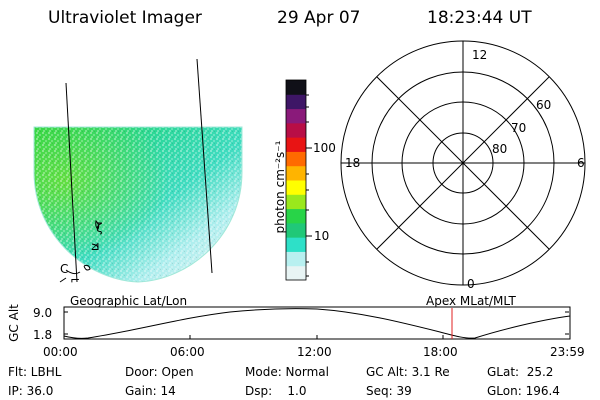 This screenshot has width=600, height=400. What do you see at coordinates (35, 372) in the screenshot?
I see `filter-info: Flt: LBHL` at bounding box center [35, 372].